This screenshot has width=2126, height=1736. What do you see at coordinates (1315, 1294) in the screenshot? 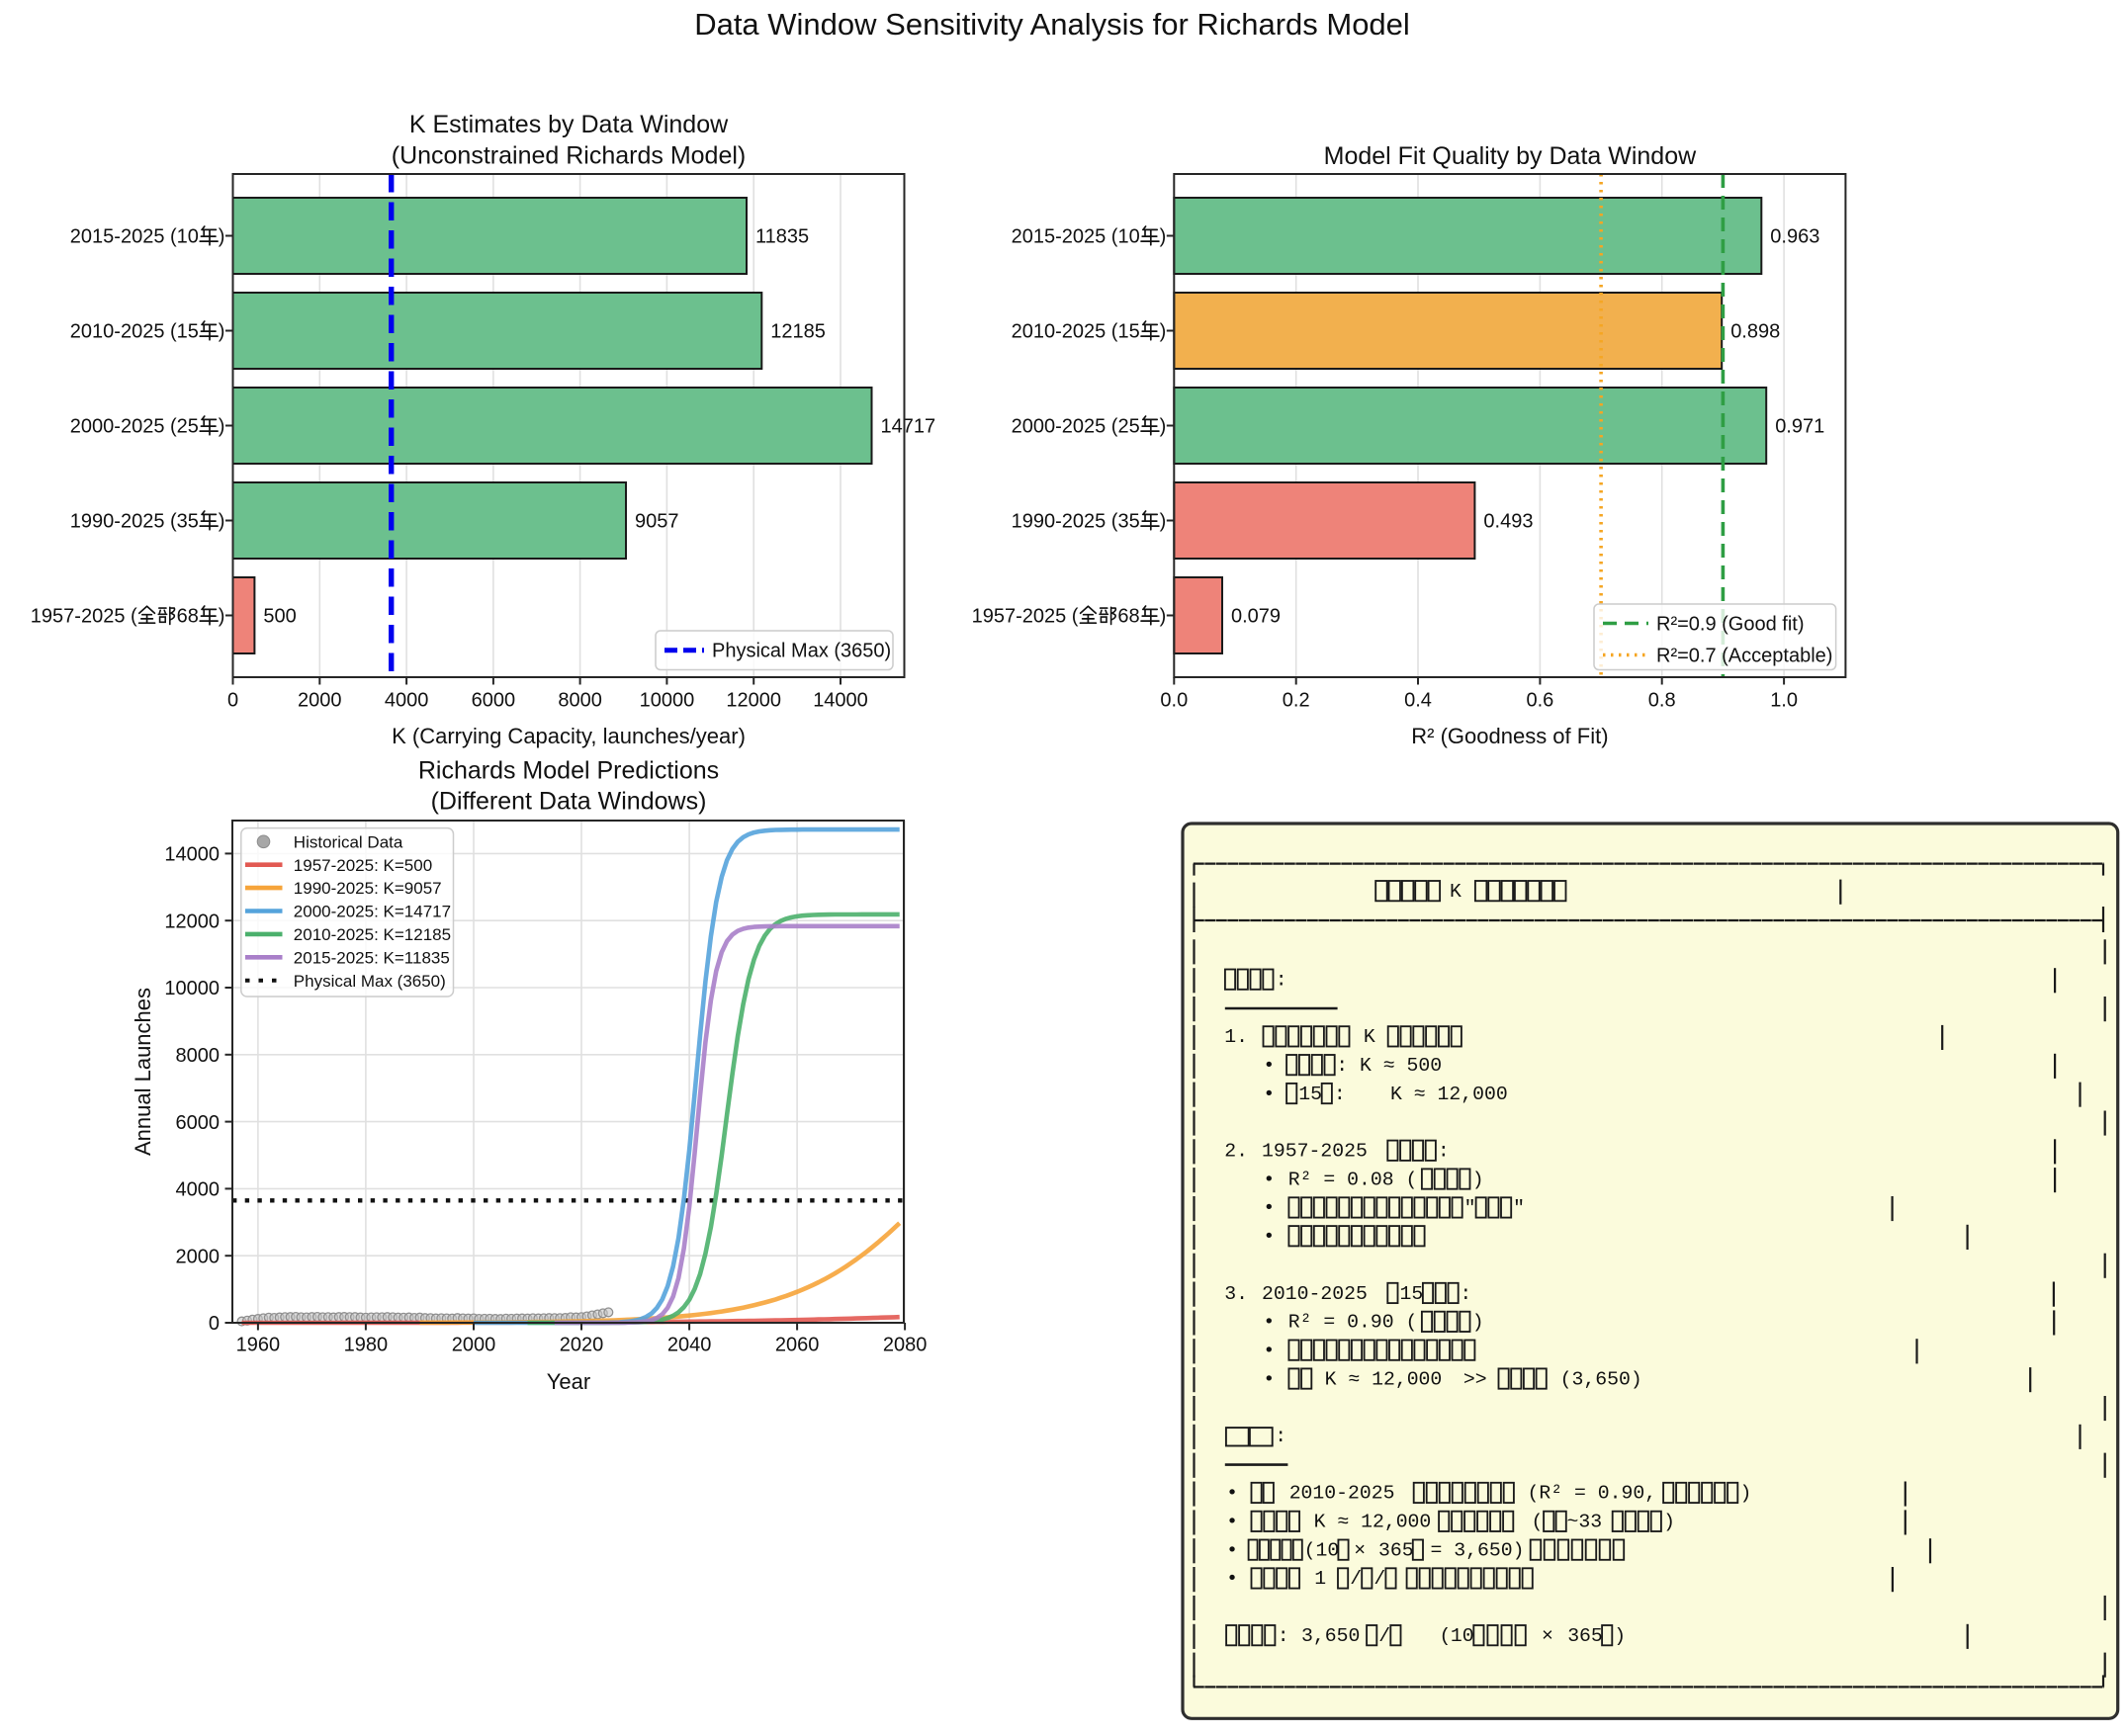
I see `svg-text: 2010-2025` at bounding box center [1315, 1294].